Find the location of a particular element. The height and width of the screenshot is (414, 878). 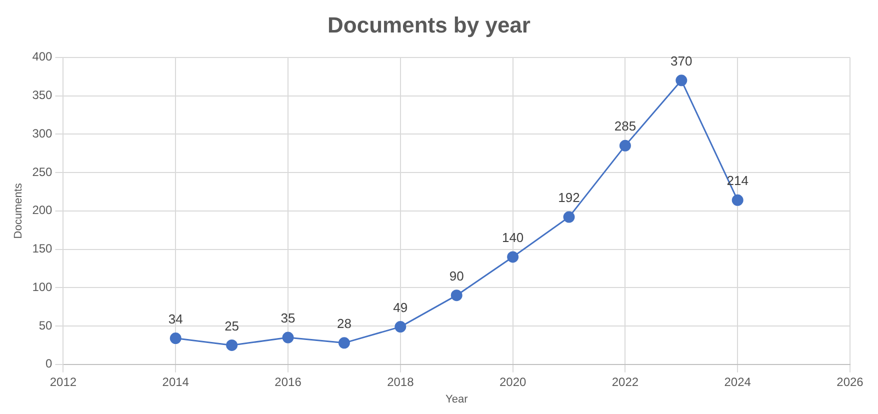

y-tick-label: 50 is located at coordinates (45, 325).